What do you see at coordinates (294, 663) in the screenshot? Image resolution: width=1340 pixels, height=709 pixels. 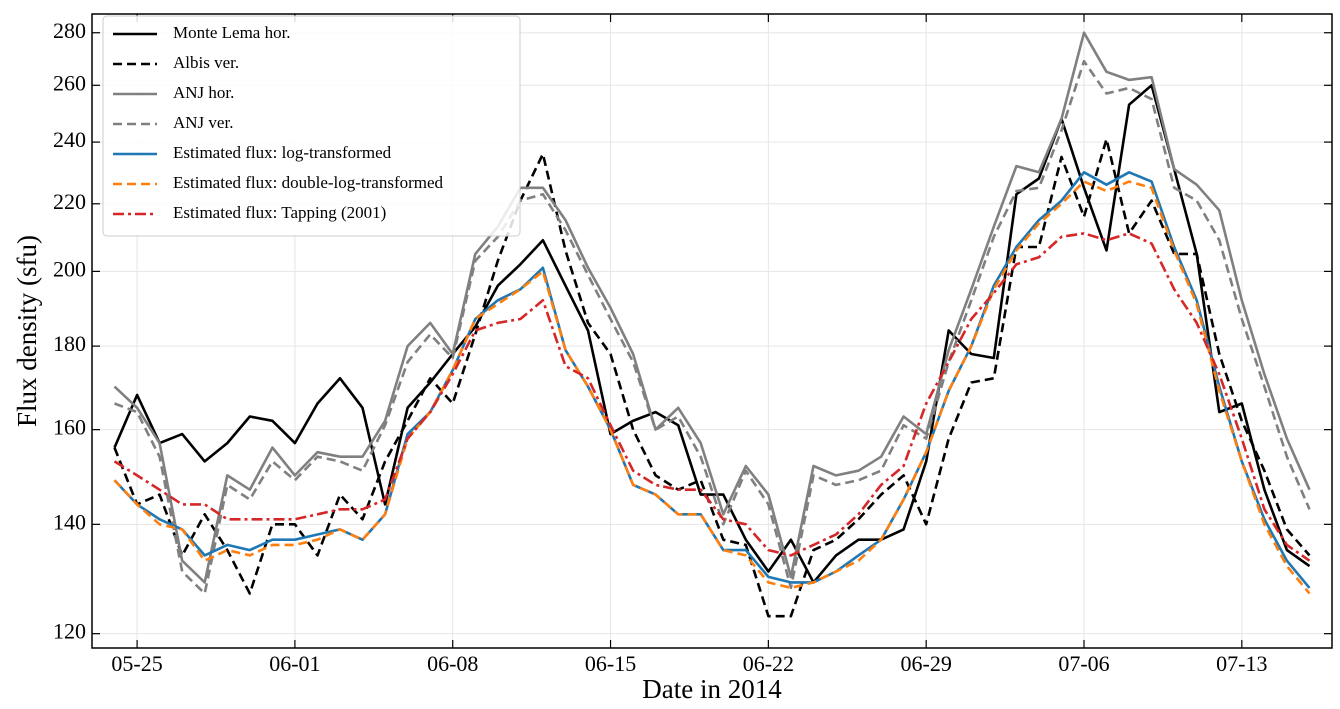 I see `x-tick-label: 06-01` at bounding box center [294, 663].